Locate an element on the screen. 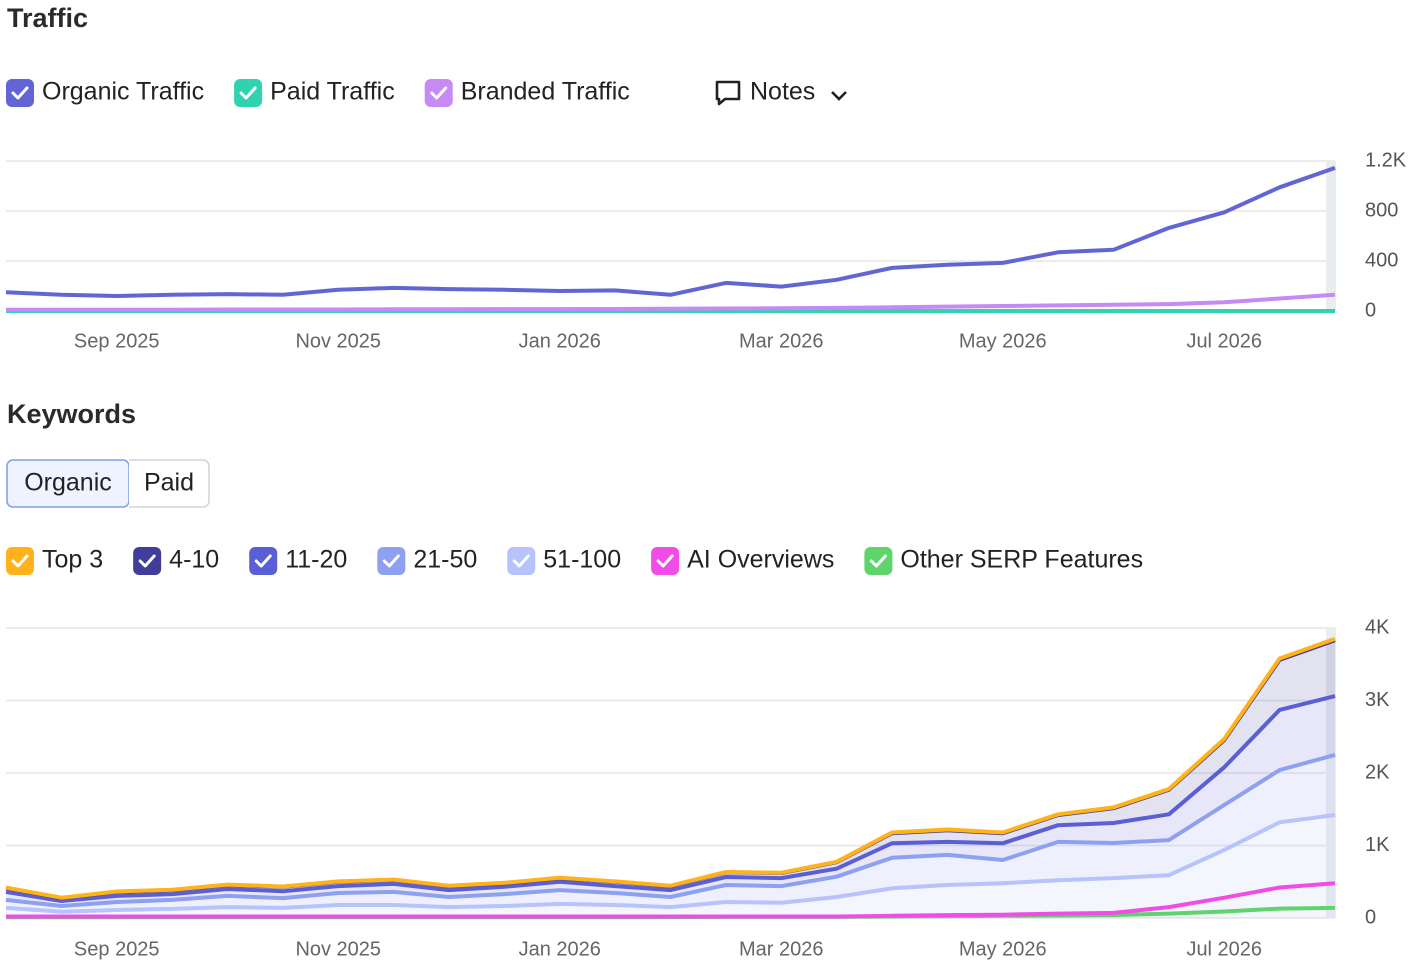 This screenshot has height=973, width=1412. legend-label: AI Overviews is located at coordinates (760, 560).